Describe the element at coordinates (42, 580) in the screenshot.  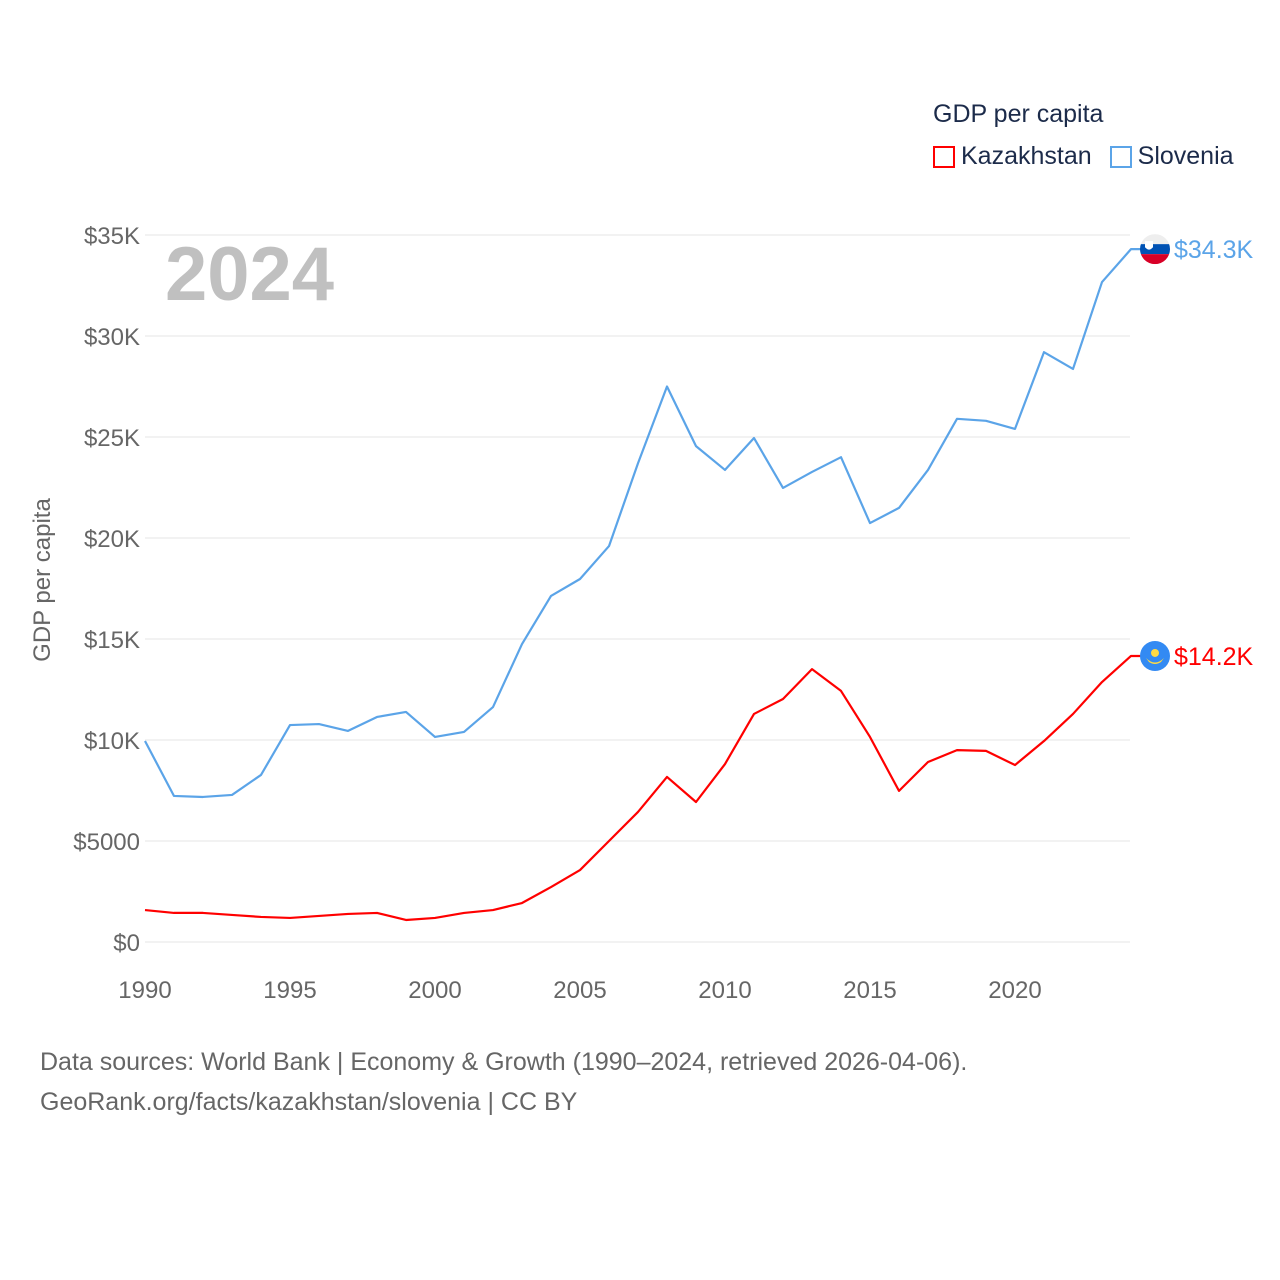
I see `y-axis-label: GDP per capita` at that location.